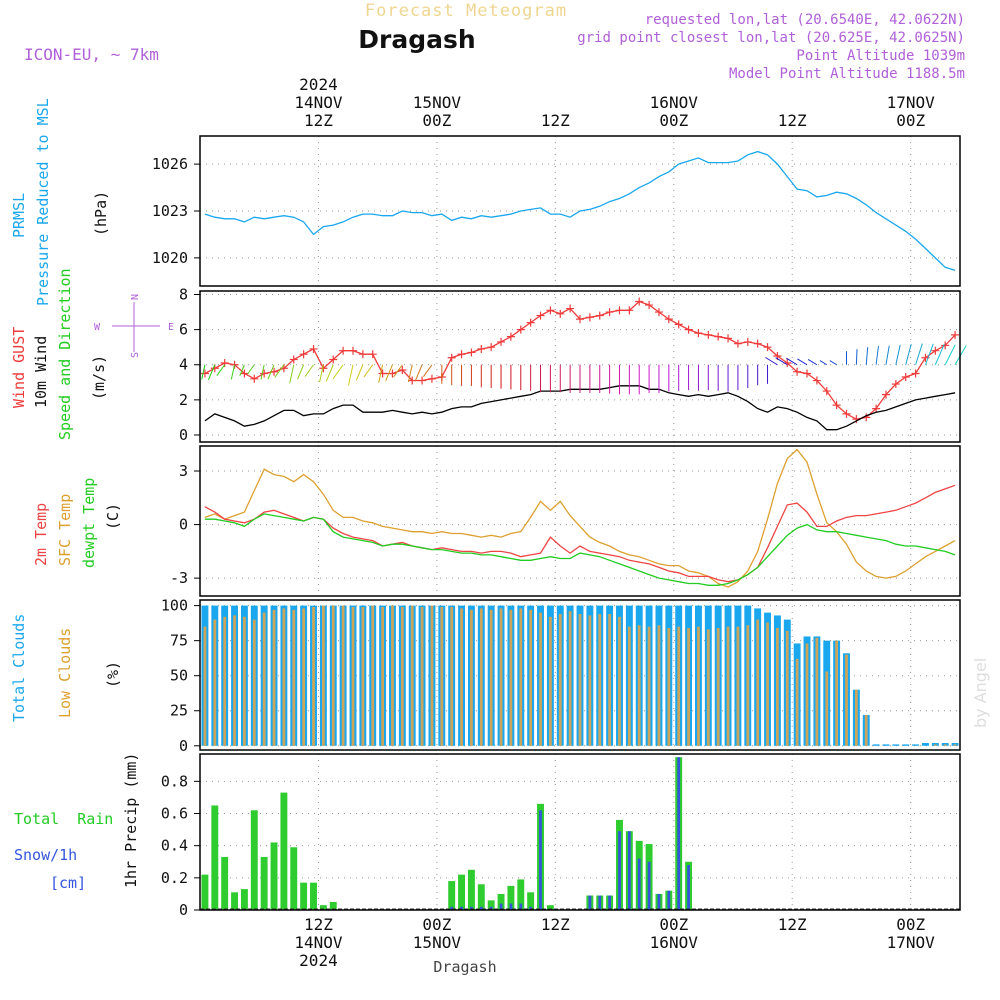 Image resolution: width=1000 pixels, height=1000 pixels. Describe the element at coordinates (170, 164) in the screenshot. I see `pressure-ytick-label-2: 1026` at that location.